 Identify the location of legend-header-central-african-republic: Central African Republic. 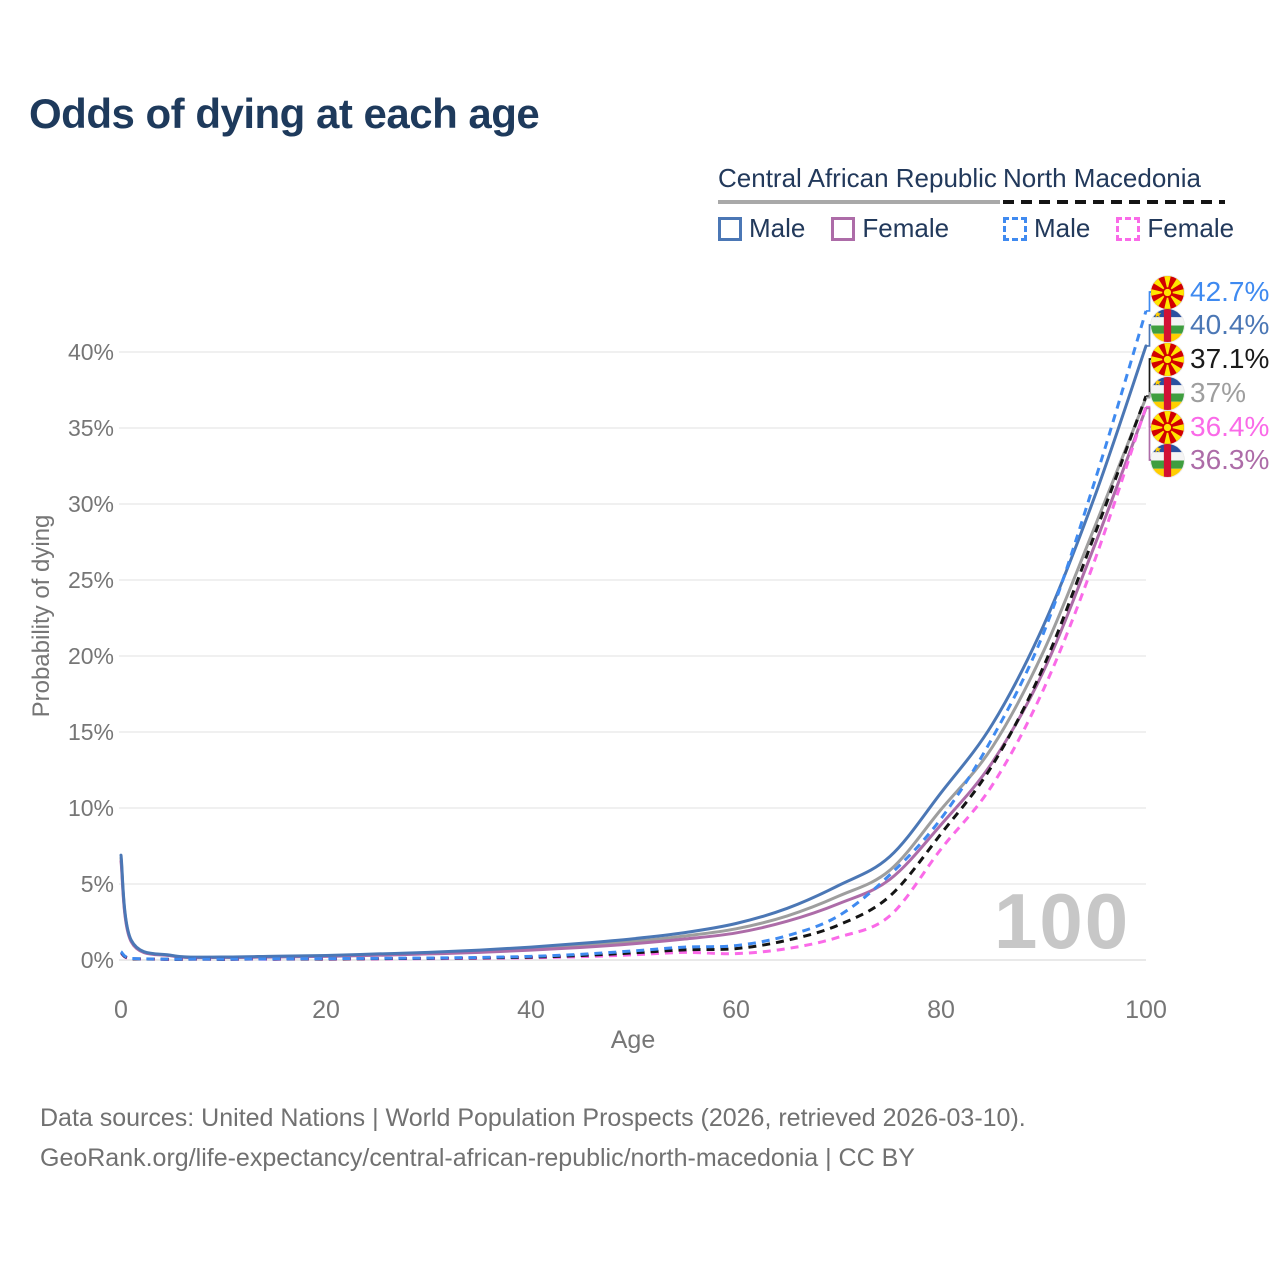
(857, 178).